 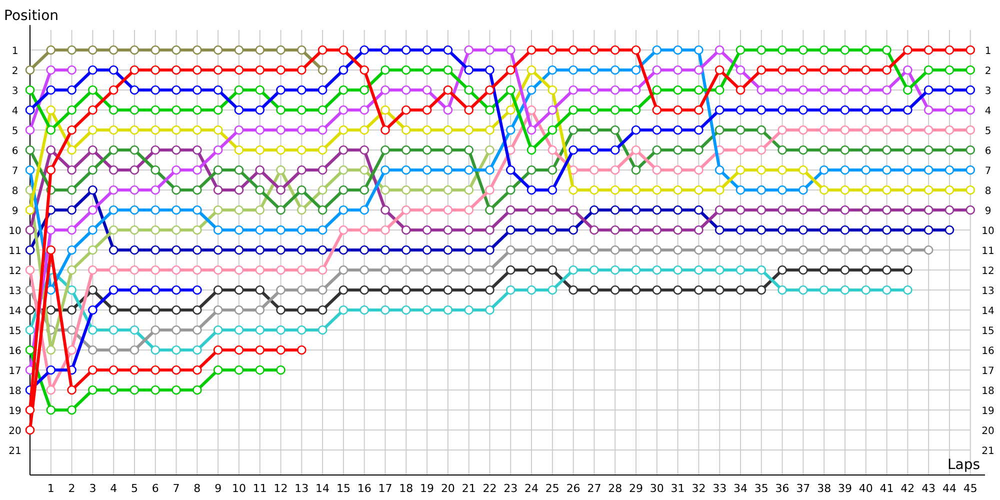 I want to click on x-tick-label: 38, so click(x=824, y=488).